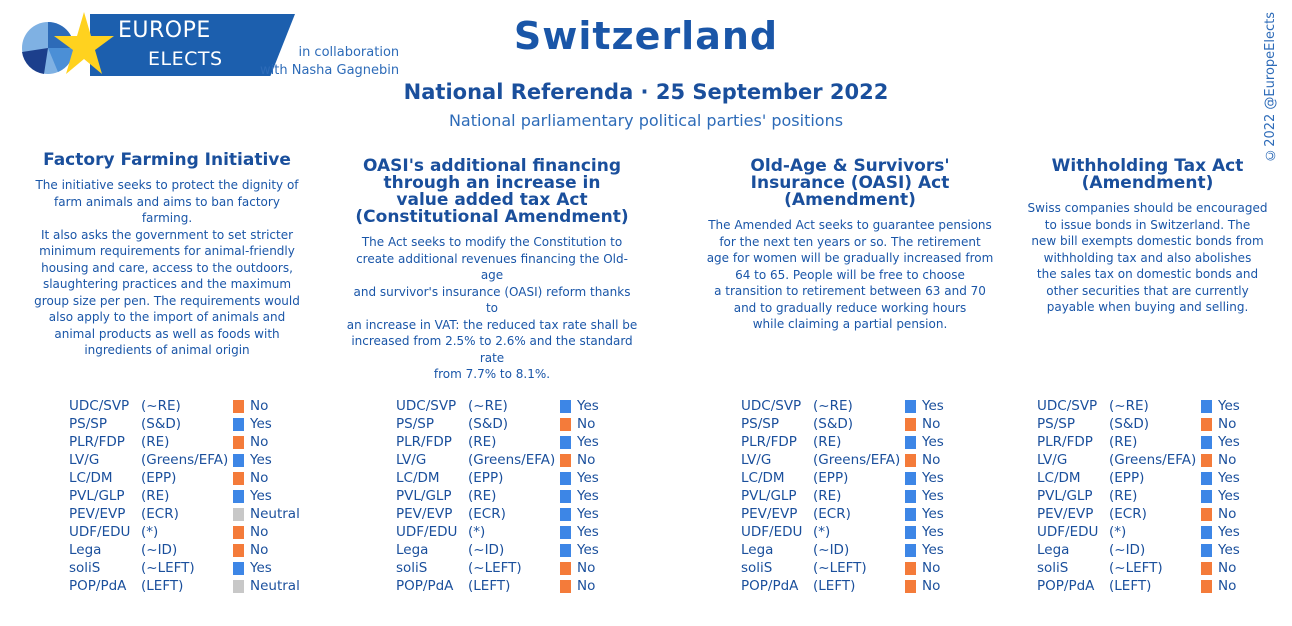 The width and height of the screenshot is (1292, 626). I want to click on logo-circle-icon, so click(48, 48).